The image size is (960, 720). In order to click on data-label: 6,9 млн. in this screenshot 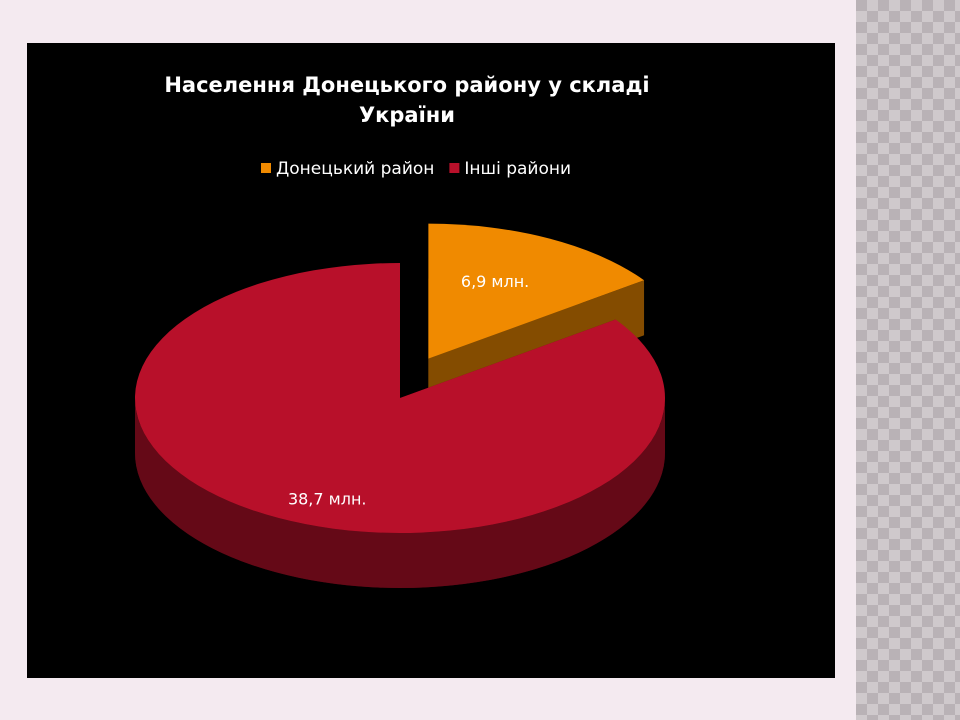, I will do `click(495, 281)`.